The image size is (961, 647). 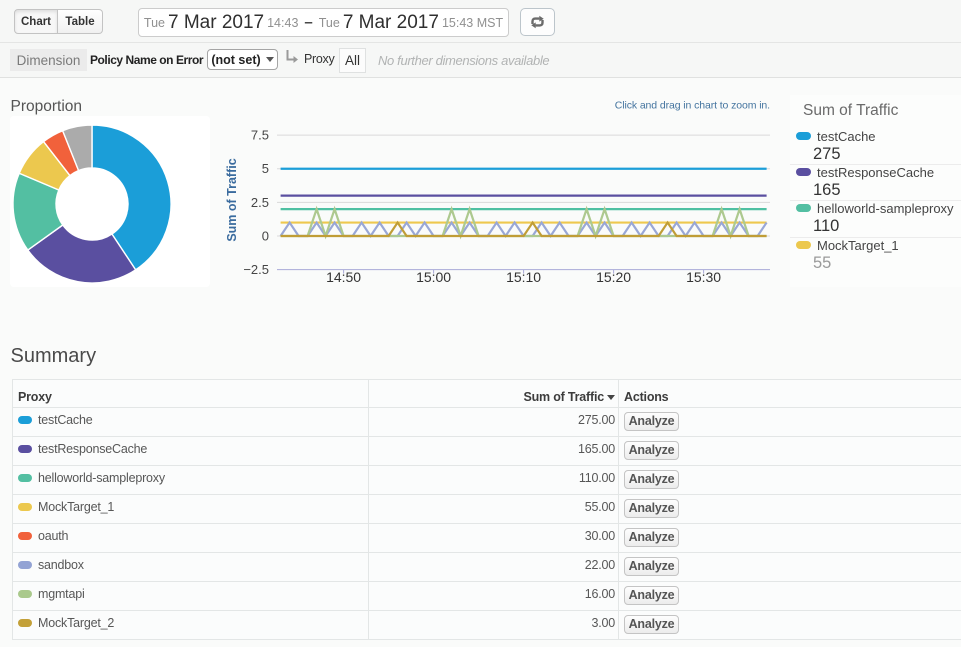 I want to click on svg-text: 14:50, so click(x=343, y=277).